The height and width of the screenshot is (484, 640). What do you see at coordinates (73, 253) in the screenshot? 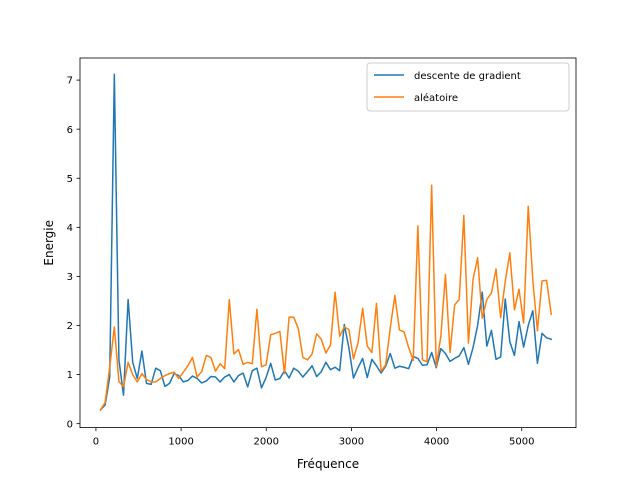
I see `y-axis-ticks: 0 1 2 3 4 5 6 7` at bounding box center [73, 253].